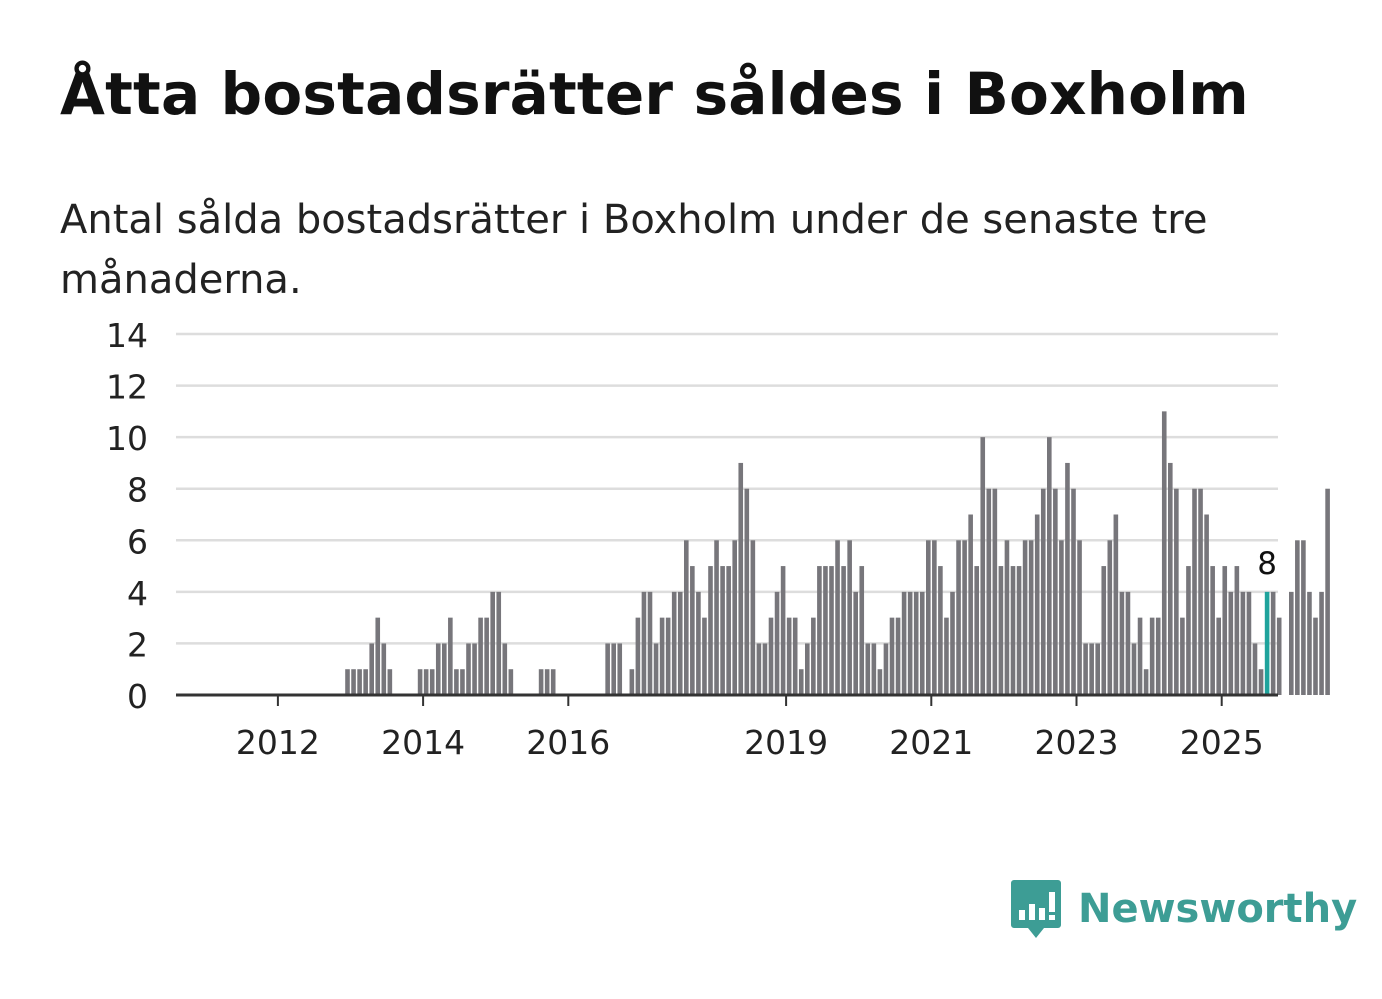 This screenshot has height=999, width=1382. Describe the element at coordinates (1222, 742) in the screenshot. I see `x-tick-label: 2025` at that location.